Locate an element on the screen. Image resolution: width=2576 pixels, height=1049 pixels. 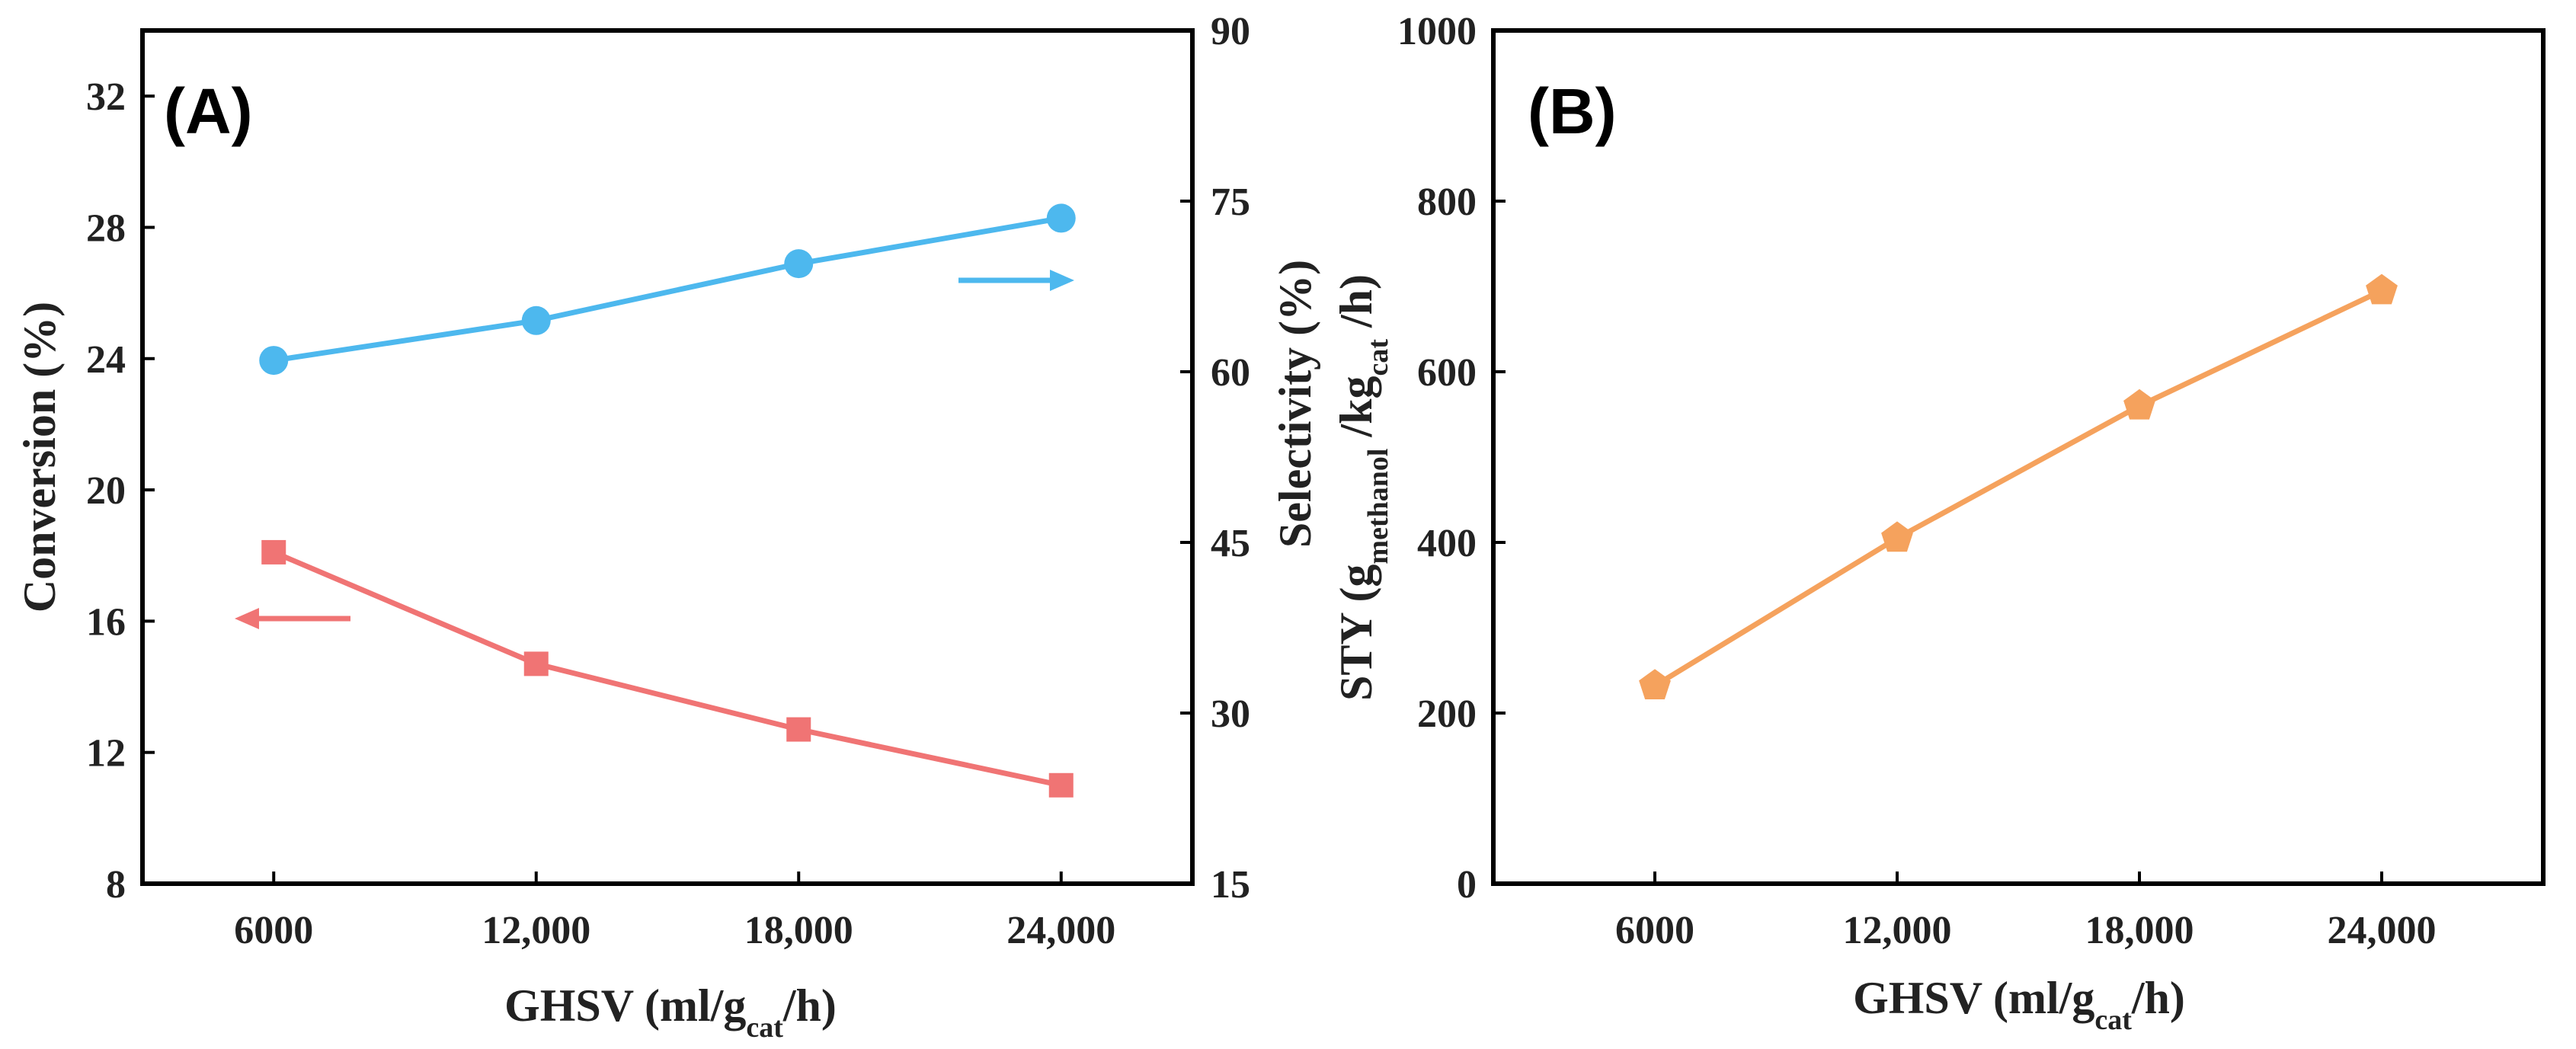
panel-b-x-label-tail: /h) is located at coordinates (2158, 998).